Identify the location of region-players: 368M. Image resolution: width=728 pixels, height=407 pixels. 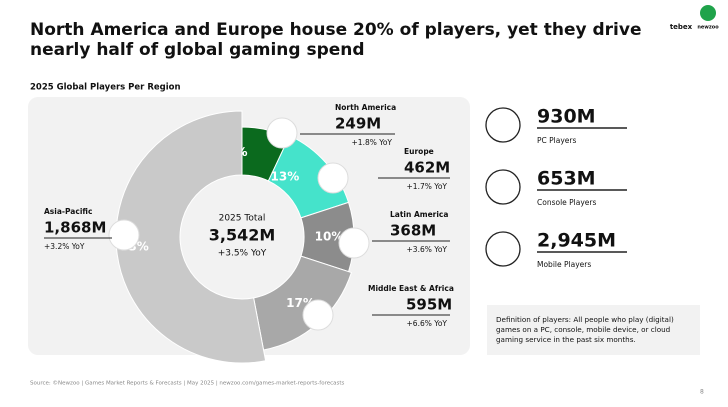
(413, 231).